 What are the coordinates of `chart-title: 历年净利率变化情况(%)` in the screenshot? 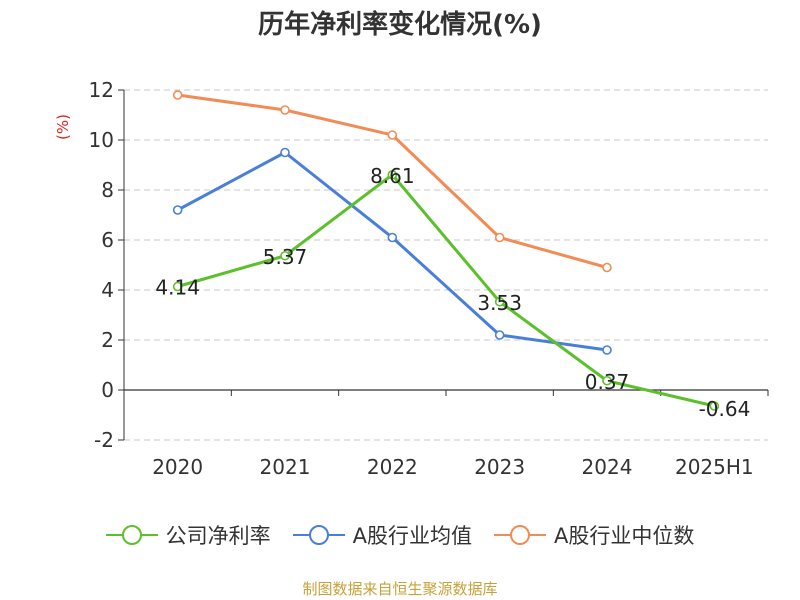 It's located at (400, 25).